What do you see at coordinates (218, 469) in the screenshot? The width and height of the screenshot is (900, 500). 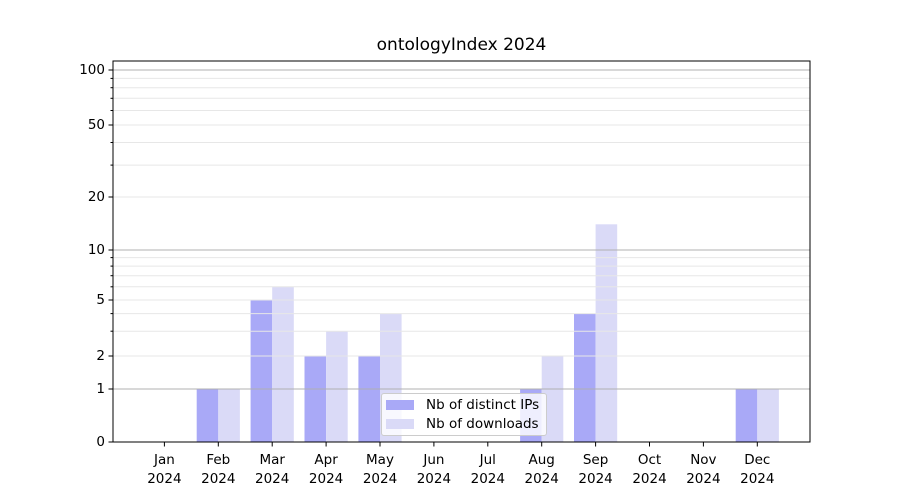 I see `x-tick-label-feb: Feb 2024` at bounding box center [218, 469].